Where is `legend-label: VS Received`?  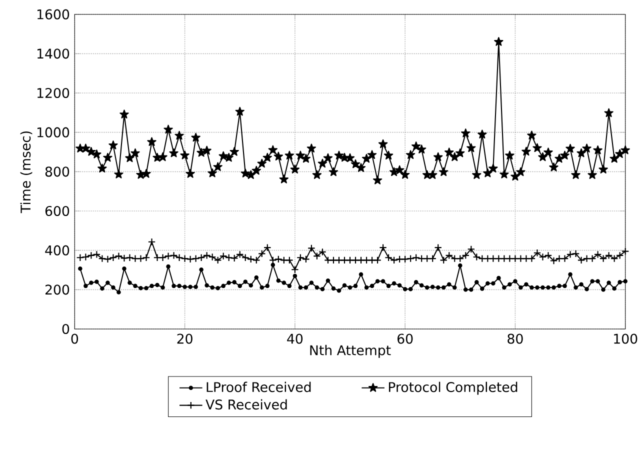 legend-label: VS Received is located at coordinates (246, 404).